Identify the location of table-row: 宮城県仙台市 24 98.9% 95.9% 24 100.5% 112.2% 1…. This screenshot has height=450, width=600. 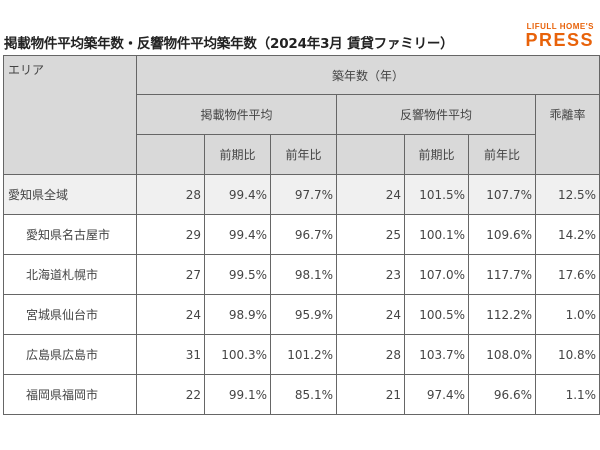
(301, 314).